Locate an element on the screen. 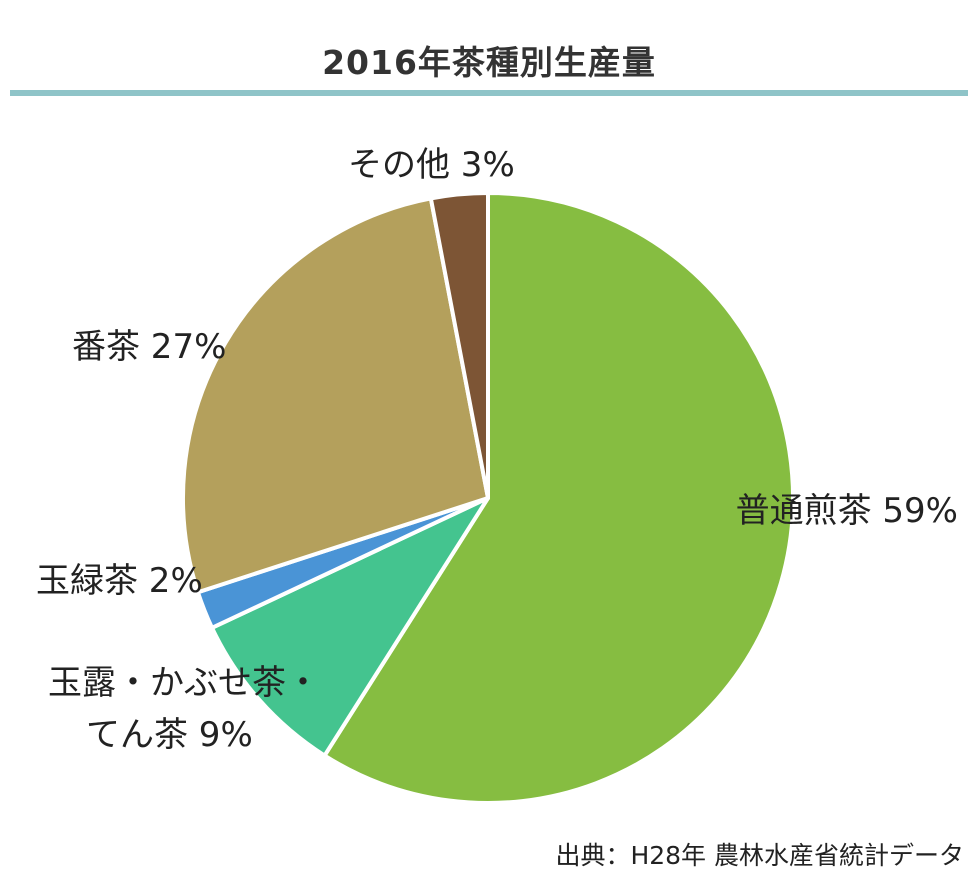 Image resolution: width=978 pixels, height=890 pixels. slice-label-3: 番茶 27% is located at coordinates (149, 347).